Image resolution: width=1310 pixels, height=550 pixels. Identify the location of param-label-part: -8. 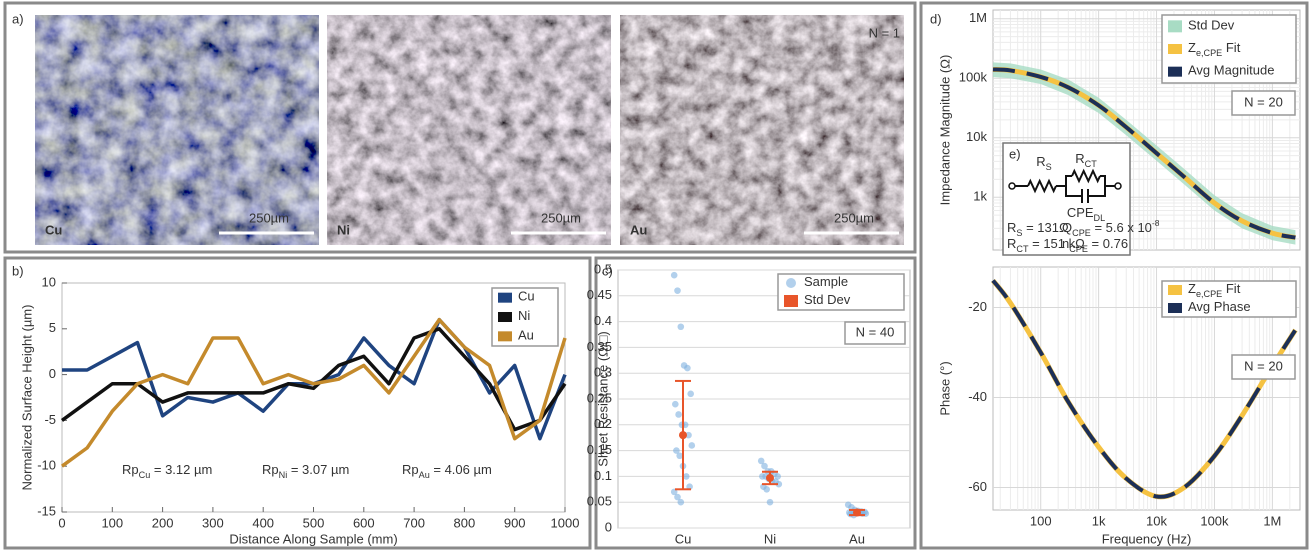
(1156, 223).